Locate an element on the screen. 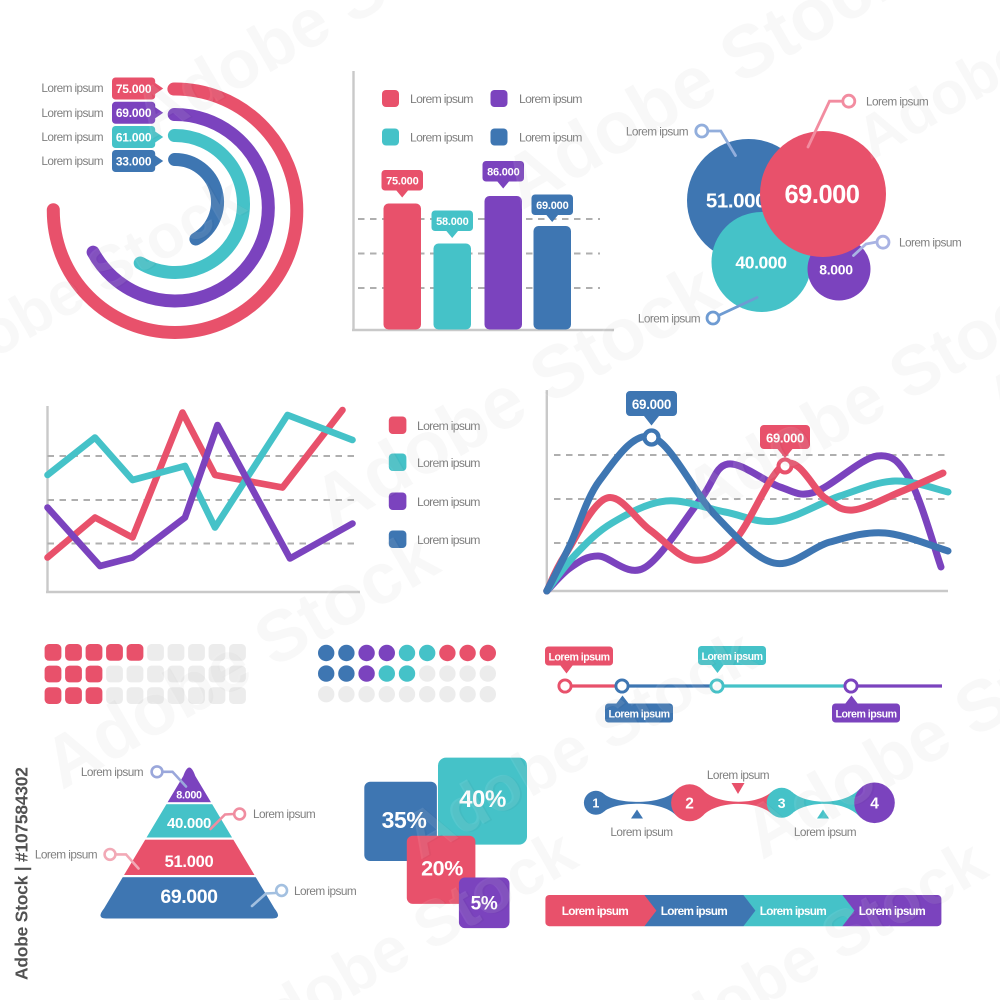  svg-text: 61.000 is located at coordinates (134, 137).